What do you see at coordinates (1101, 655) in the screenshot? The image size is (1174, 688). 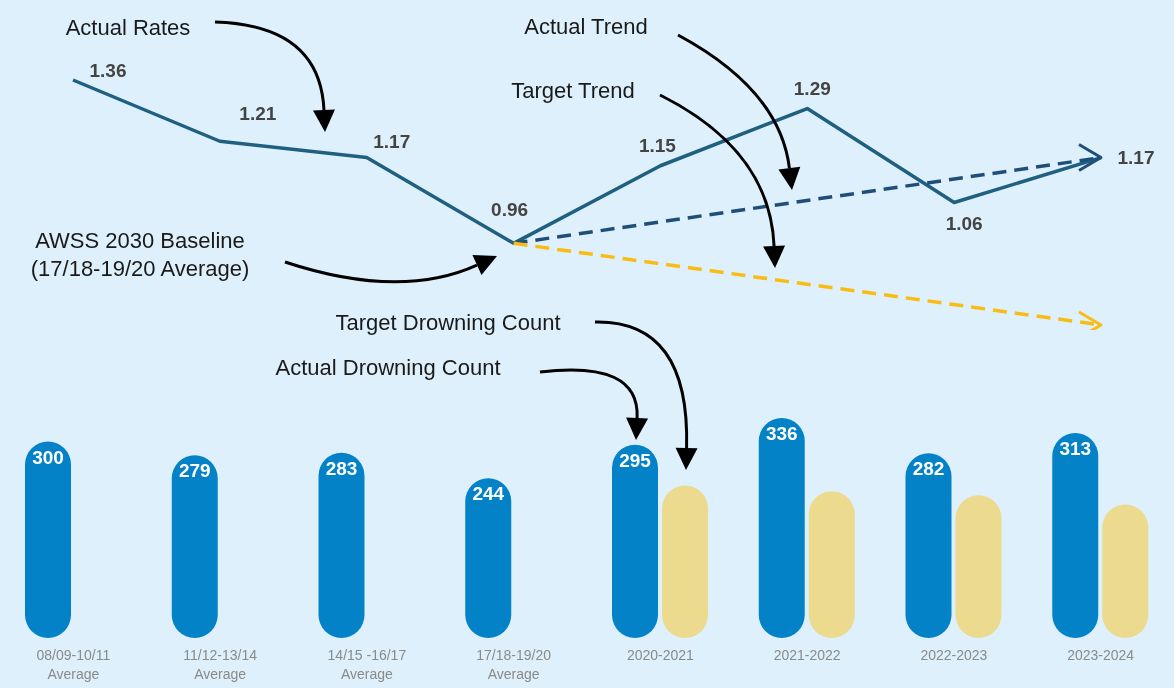 I see `x-tick-label: 2023-2024` at bounding box center [1101, 655].